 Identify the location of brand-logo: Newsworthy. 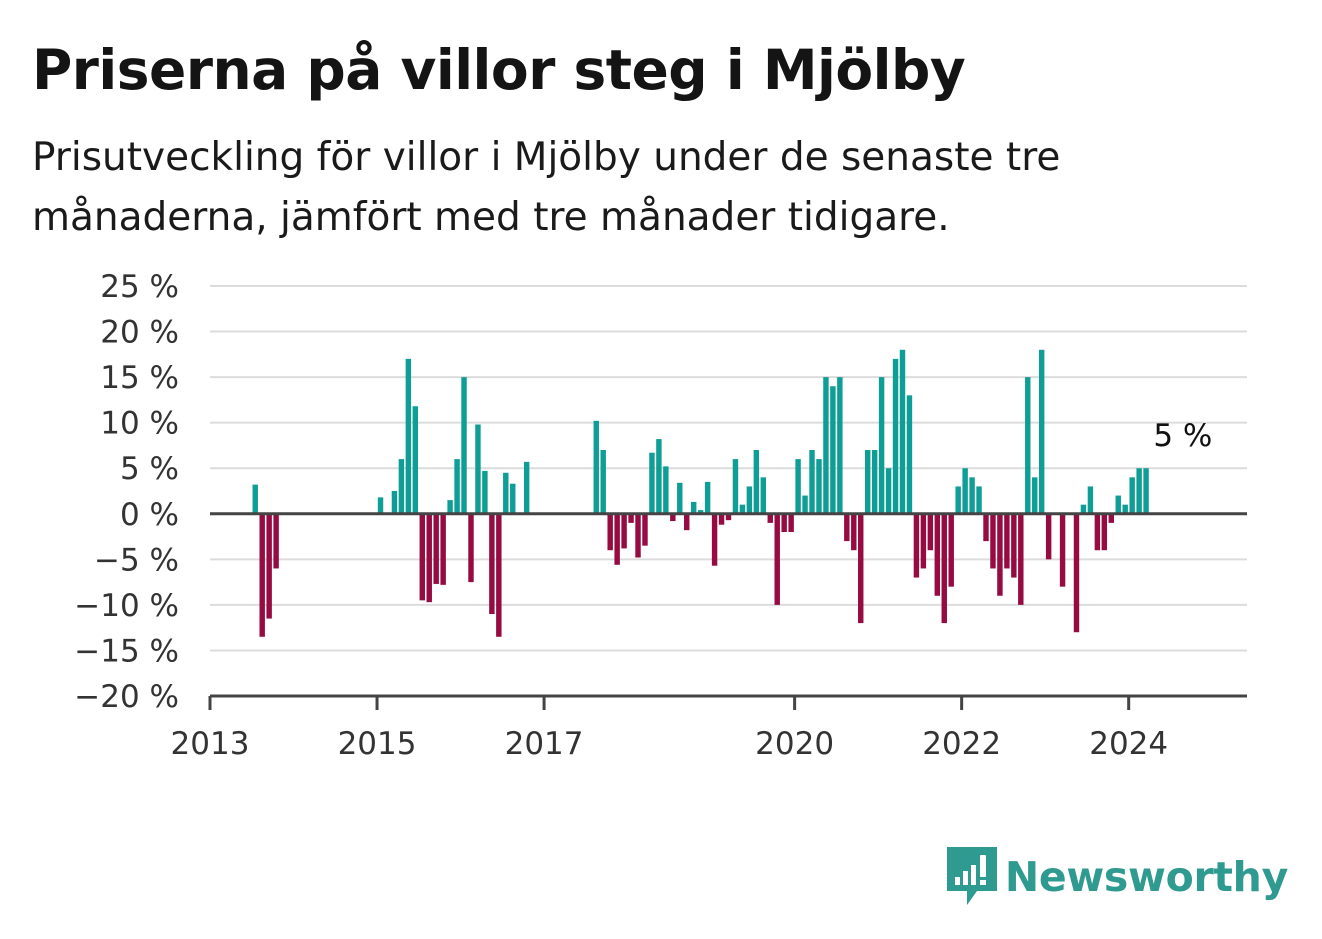
(1117, 876).